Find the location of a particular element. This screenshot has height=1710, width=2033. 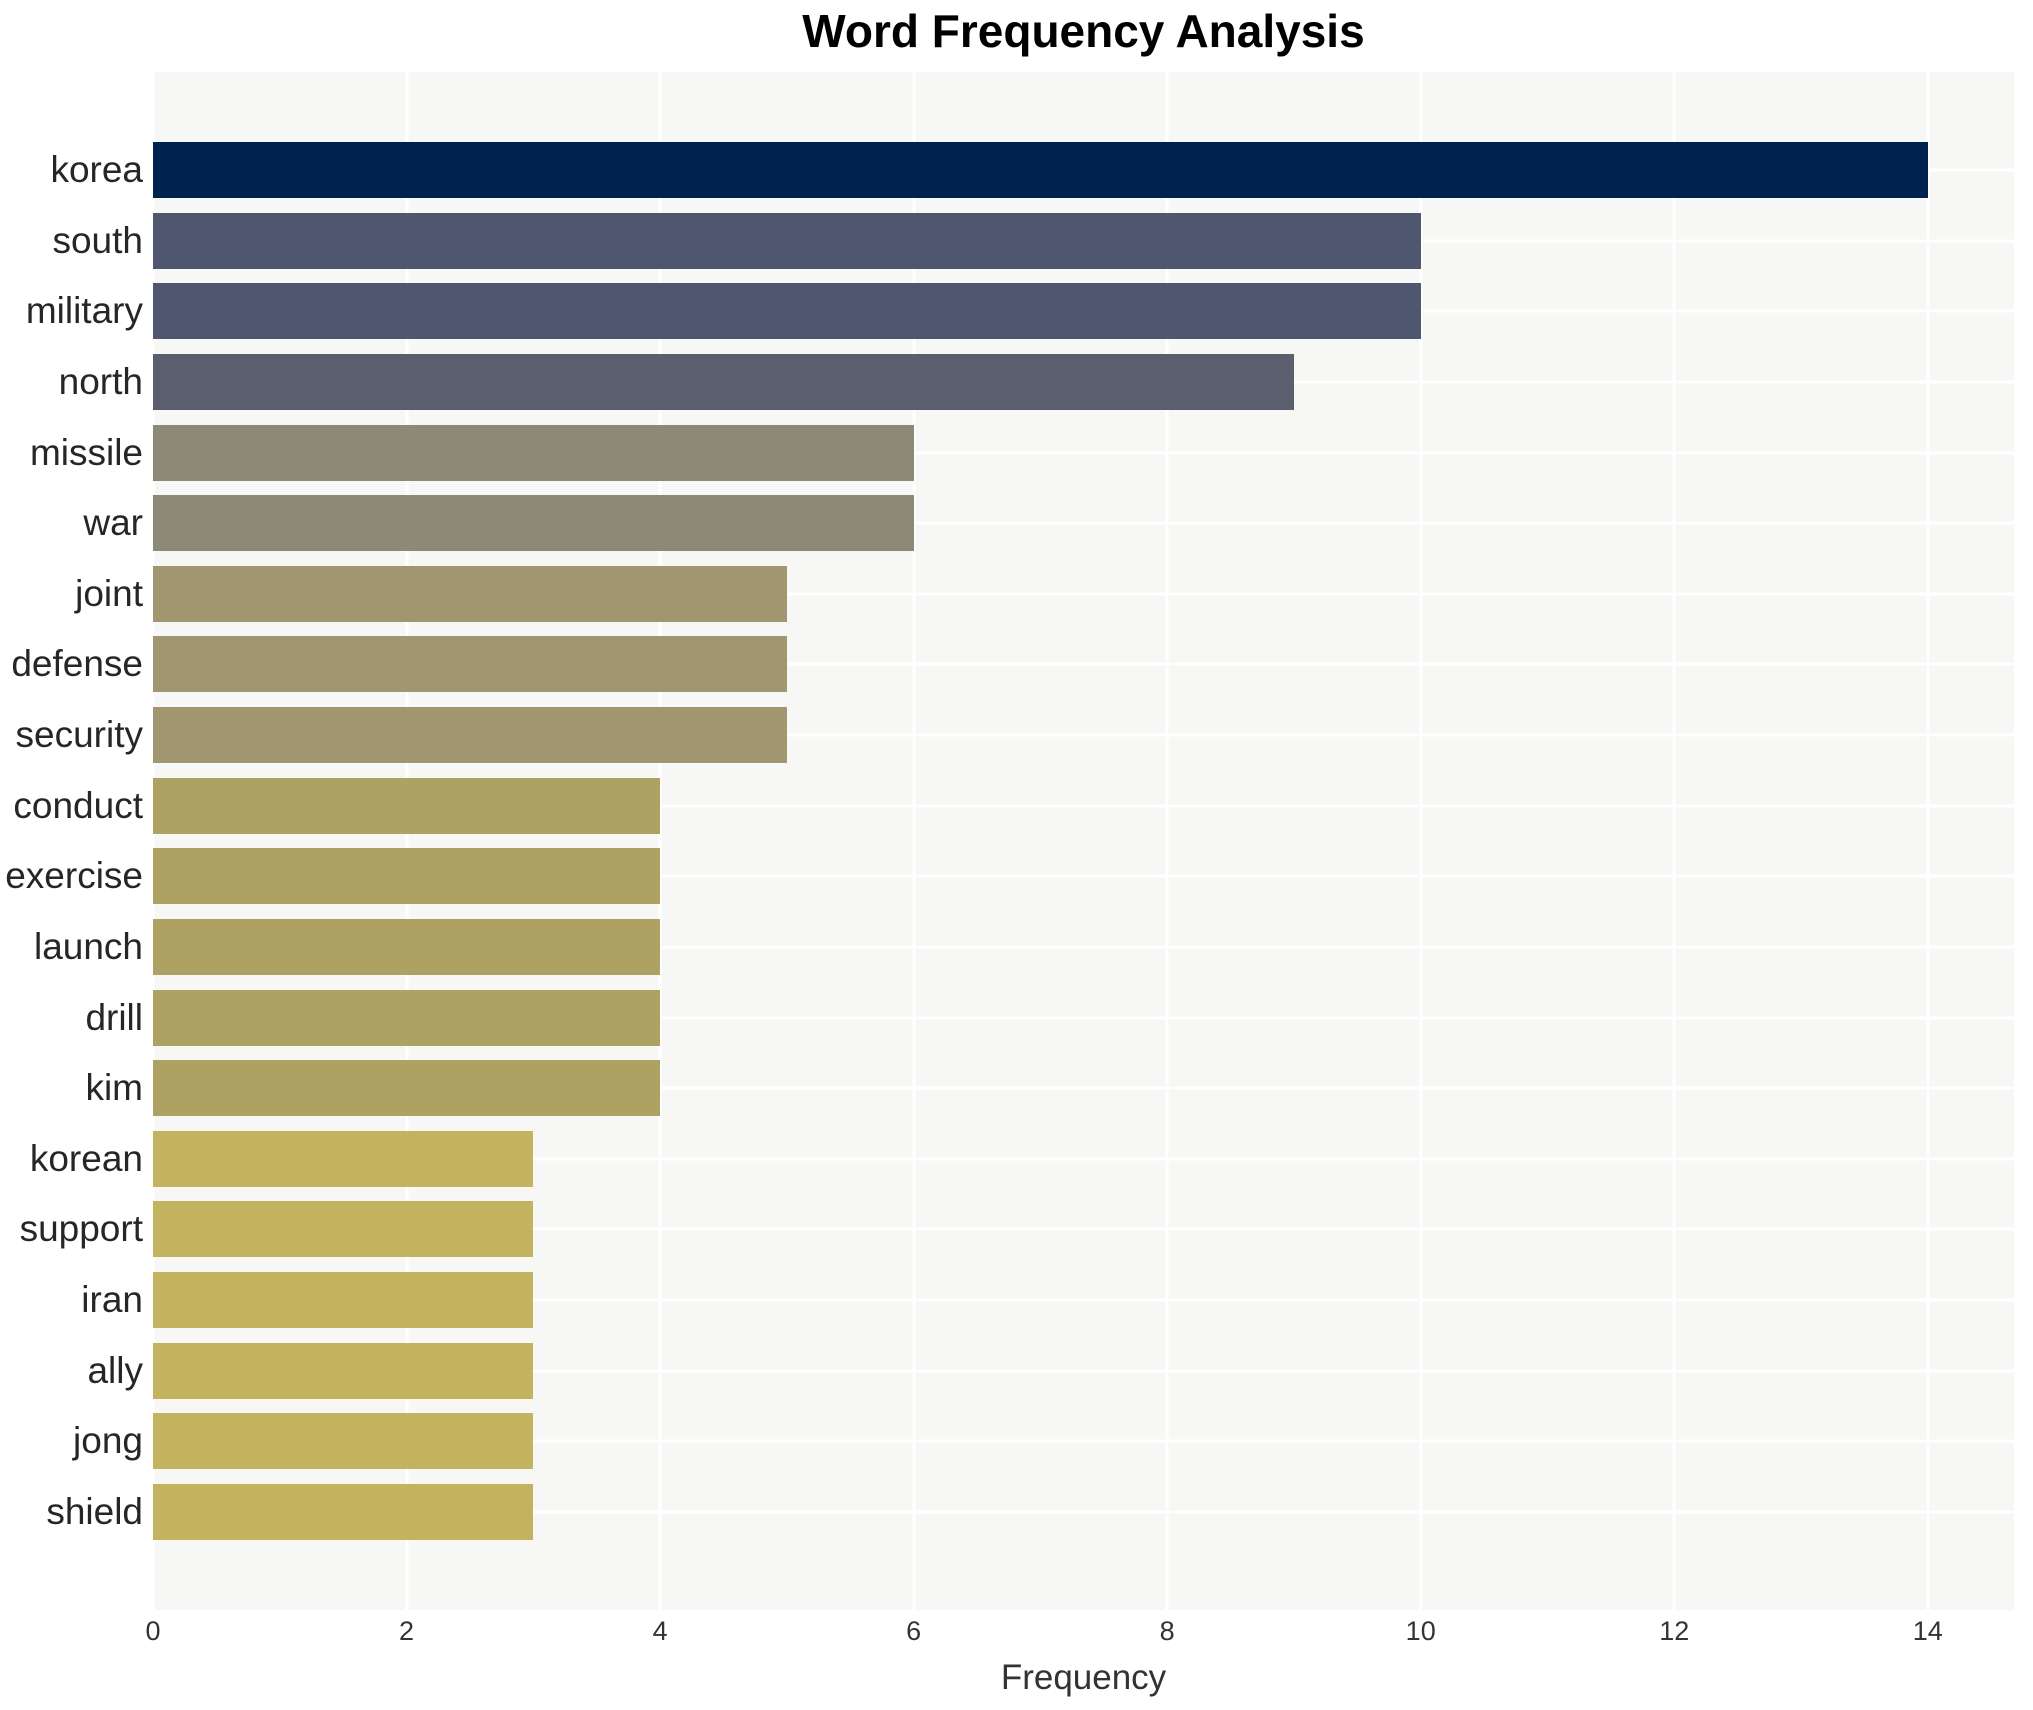

x-tick-label-6: 6 is located at coordinates (914, 1631).